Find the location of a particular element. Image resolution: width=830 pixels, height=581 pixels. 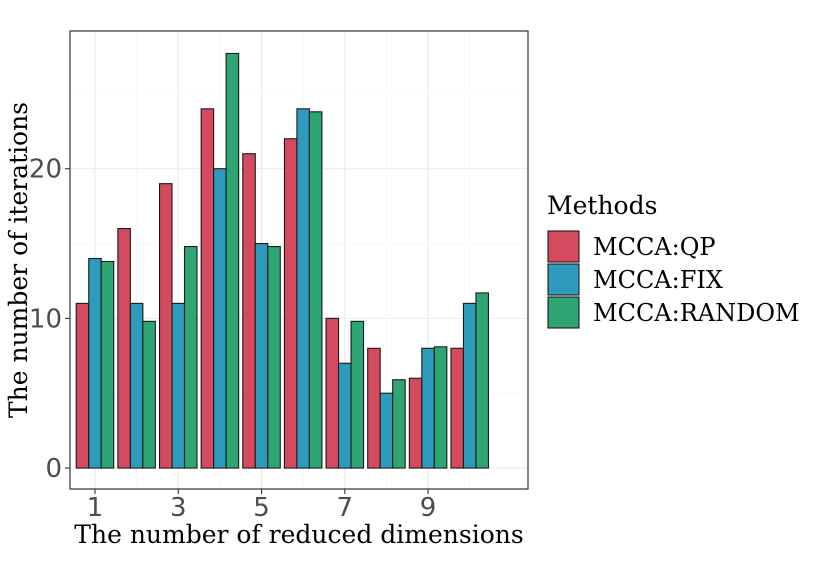

x-tick-label: 5 is located at coordinates (261, 508).